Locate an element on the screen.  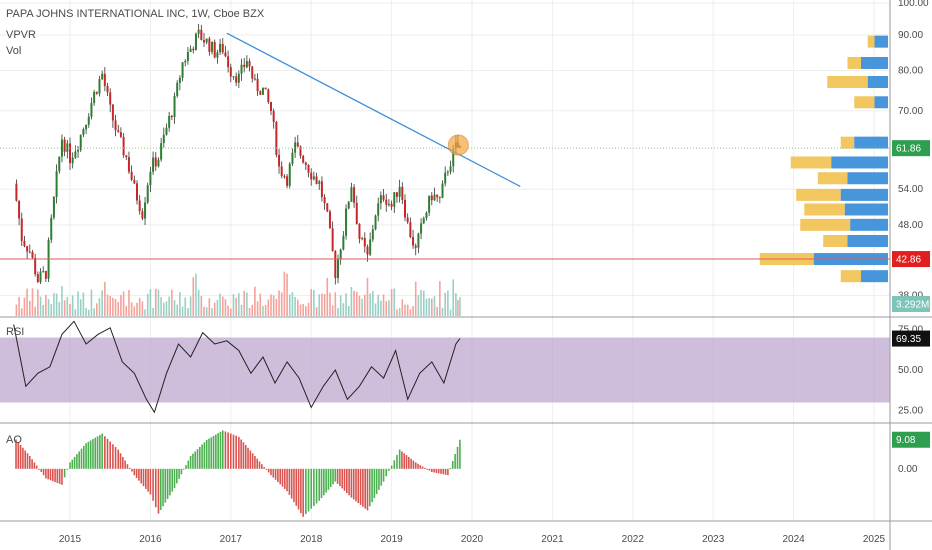
ao-value-tag-bg is located at coordinates (911, 439).